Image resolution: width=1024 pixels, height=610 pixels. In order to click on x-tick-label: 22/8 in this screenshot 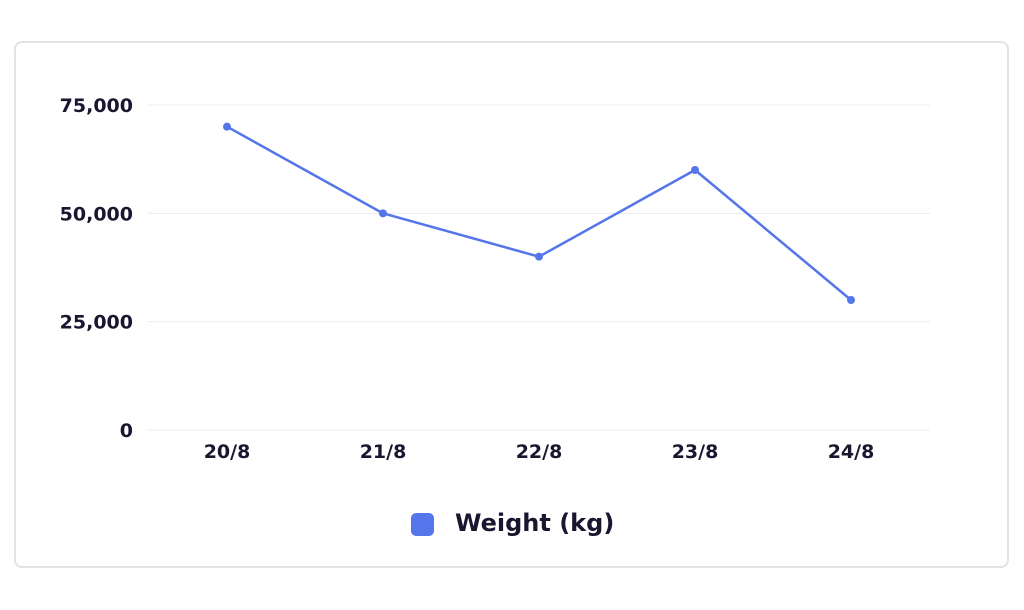, I will do `click(539, 452)`.